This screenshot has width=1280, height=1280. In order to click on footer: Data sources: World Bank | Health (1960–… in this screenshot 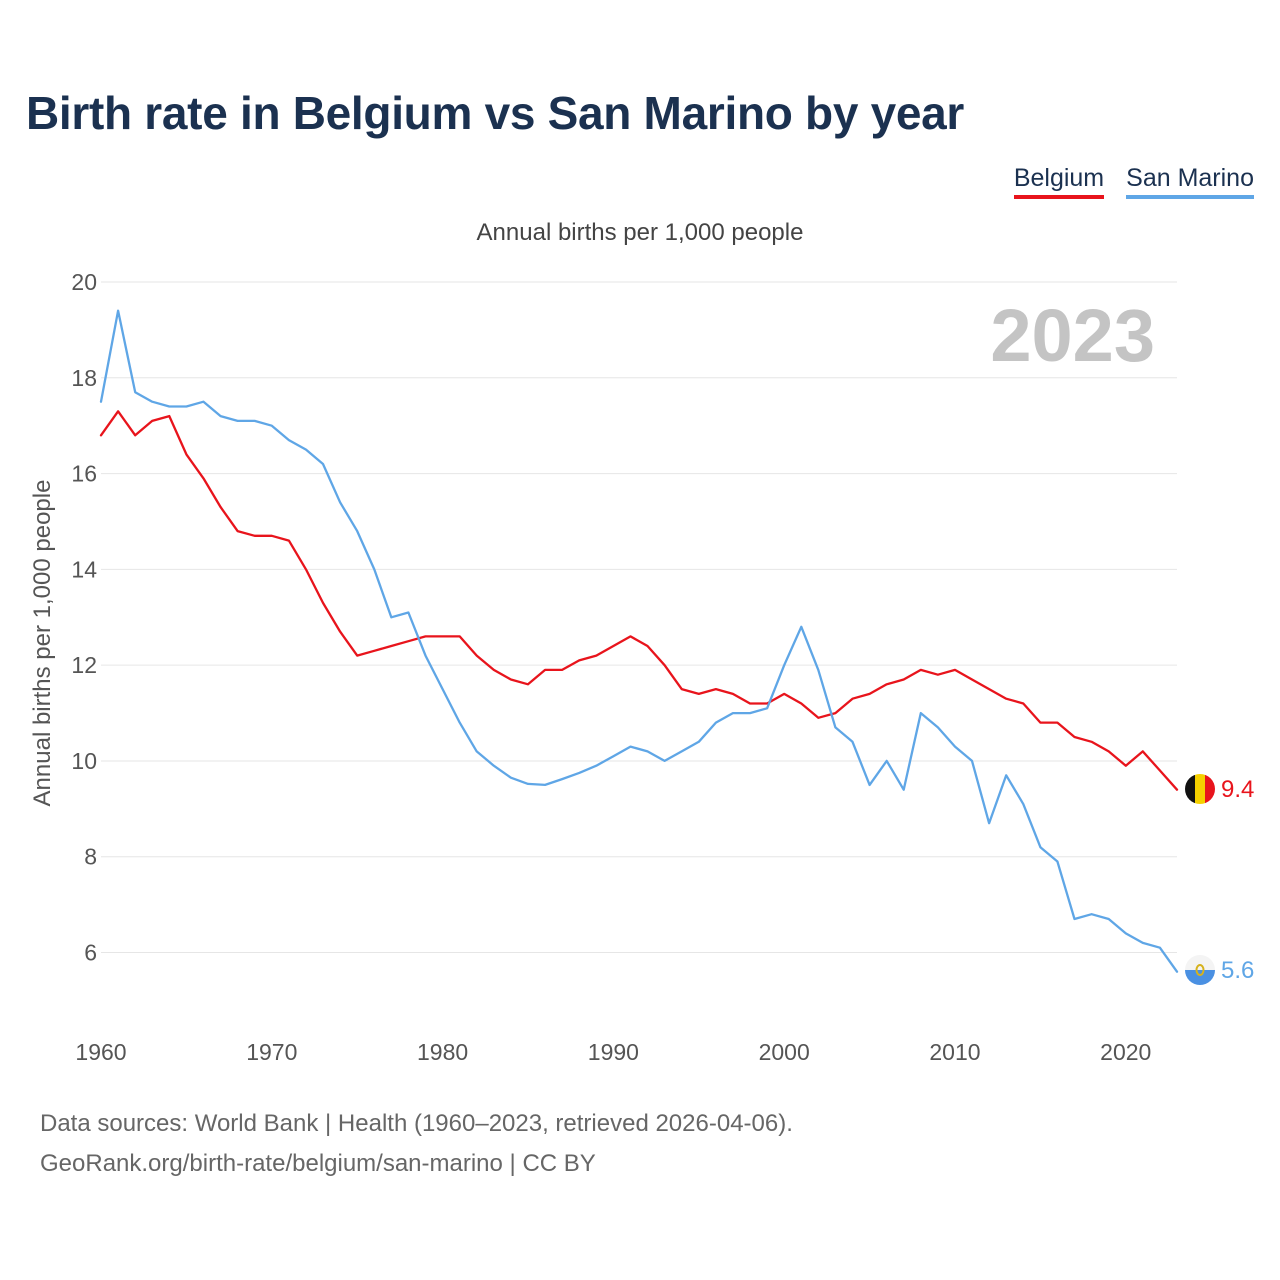, I will do `click(416, 1144)`.